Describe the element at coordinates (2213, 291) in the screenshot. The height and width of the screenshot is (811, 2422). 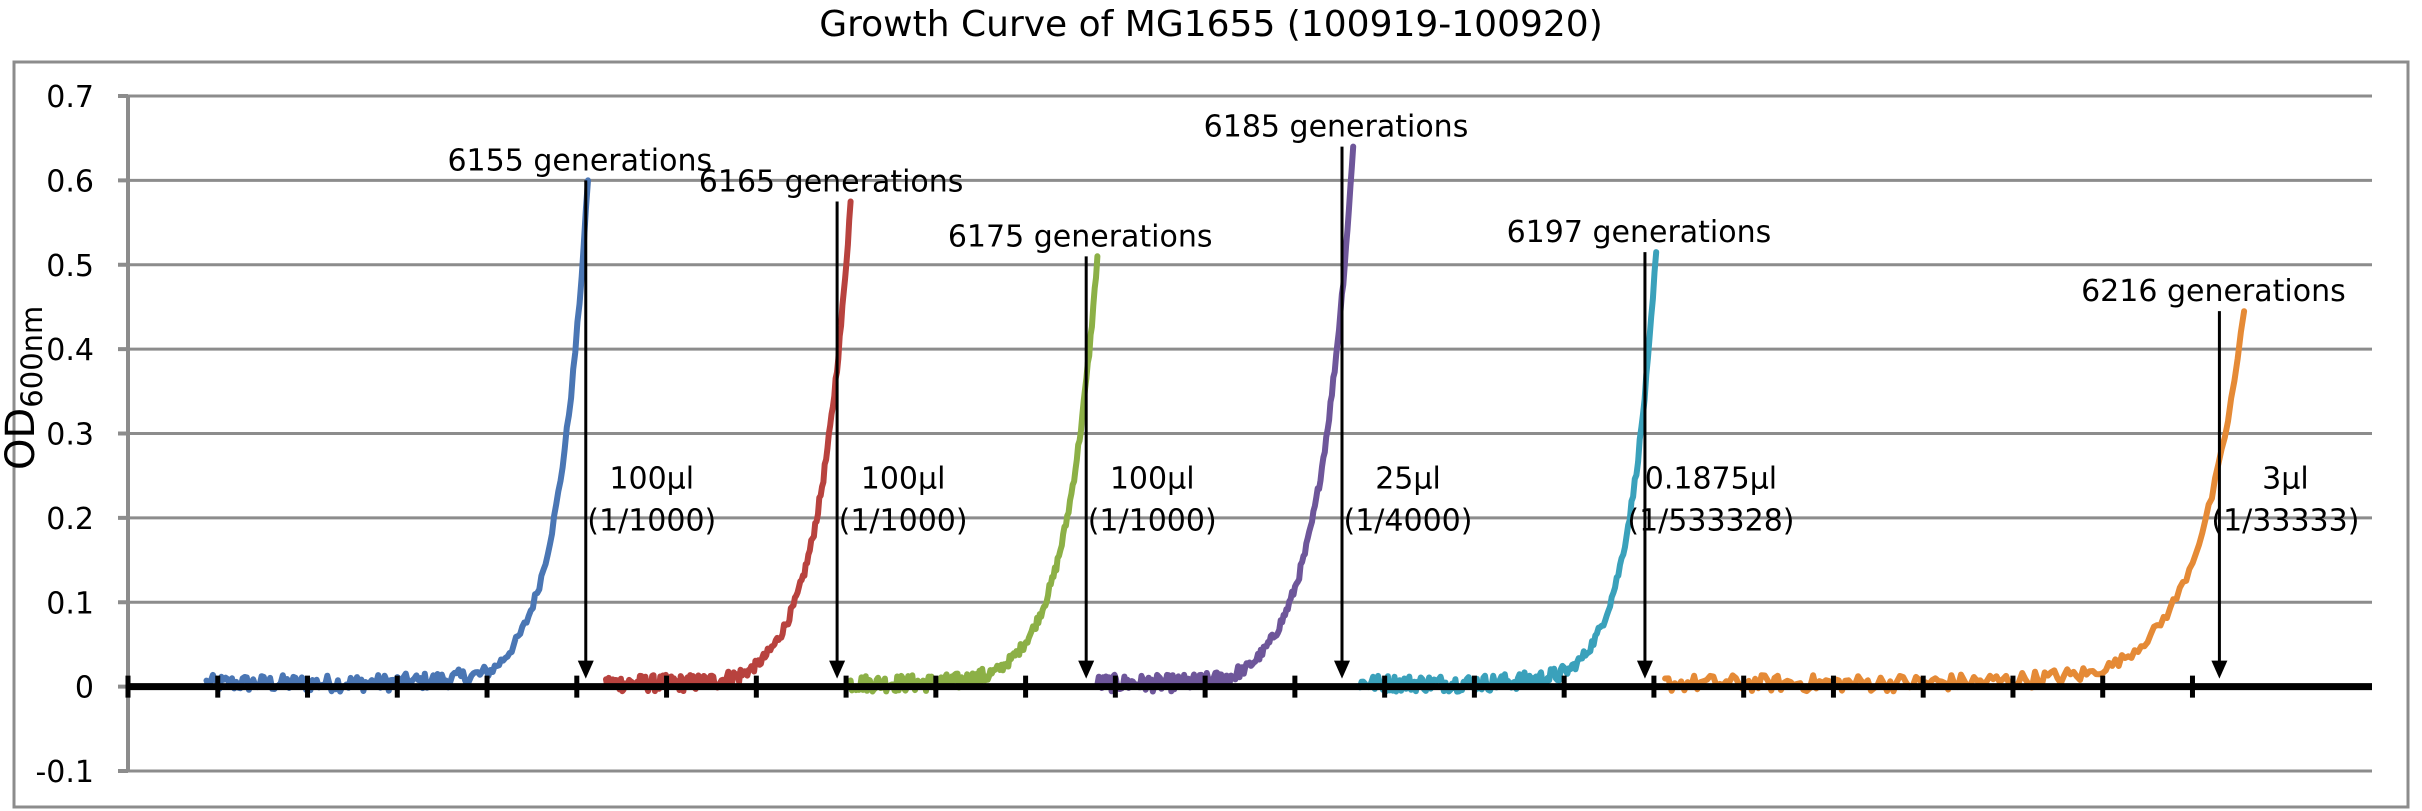
I see `generation-label: 6216 generations` at that location.